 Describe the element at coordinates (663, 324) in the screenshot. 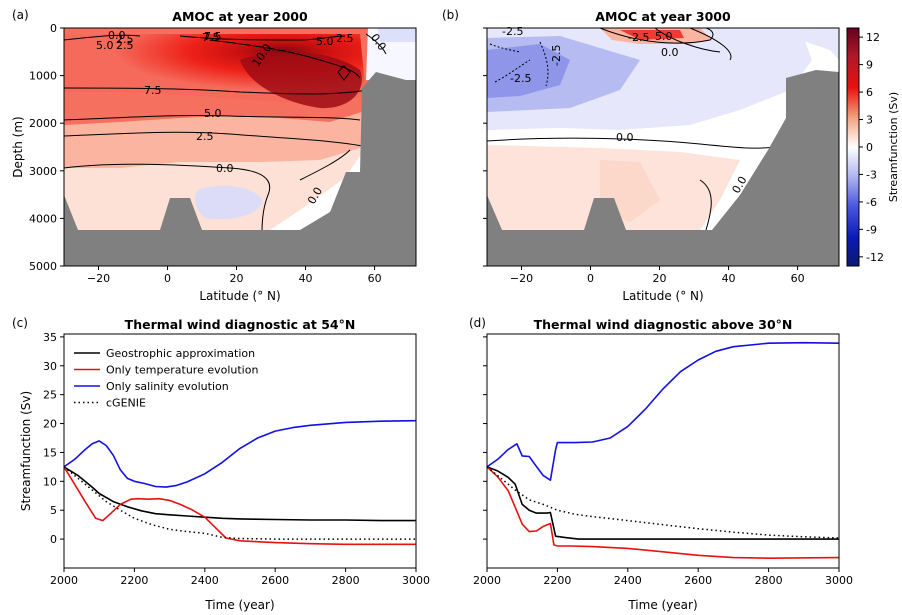

I see `panel-d-title: Thermal wind diagnostic above 30°N` at that location.